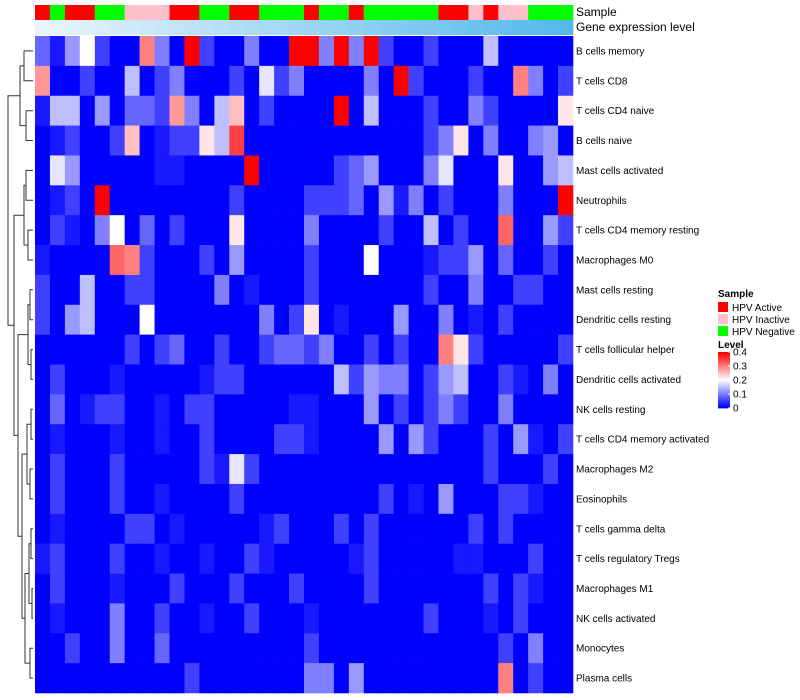  What do you see at coordinates (732, 381) in the screenshot?
I see `level-legend-colorbar: 0.4 0.3 0.2 0.1 0` at bounding box center [732, 381].